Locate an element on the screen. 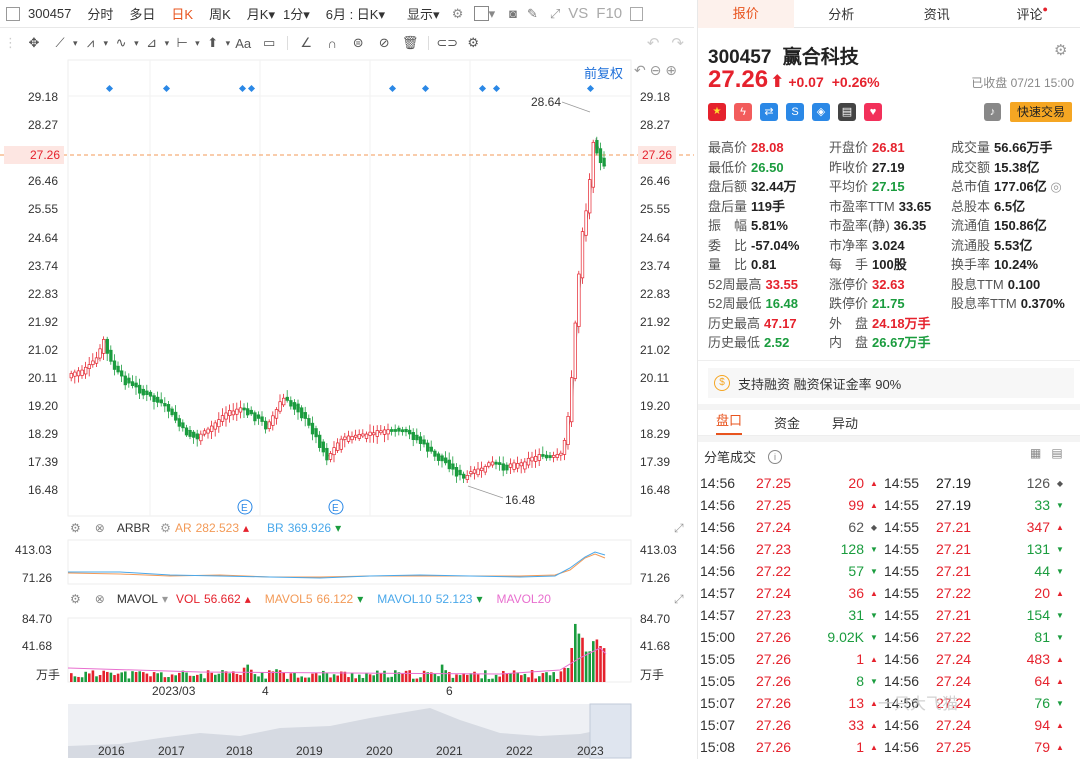 Image resolution: width=1080 pixels, height=759 pixels. text-tool-icon: Aa is located at coordinates (243, 43).